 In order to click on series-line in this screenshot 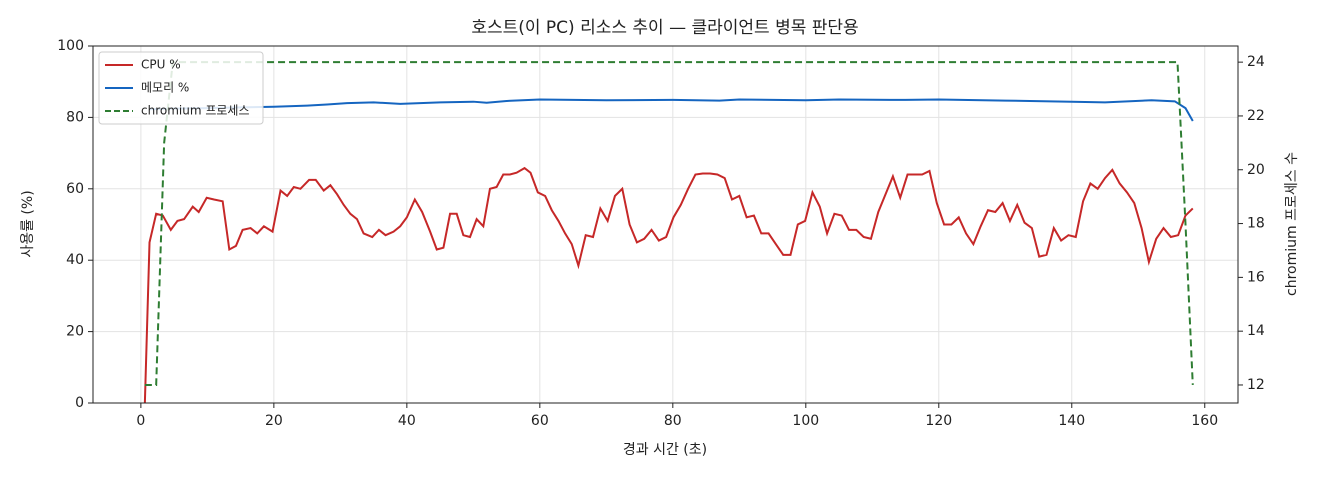, I will do `click(671, 110)`.